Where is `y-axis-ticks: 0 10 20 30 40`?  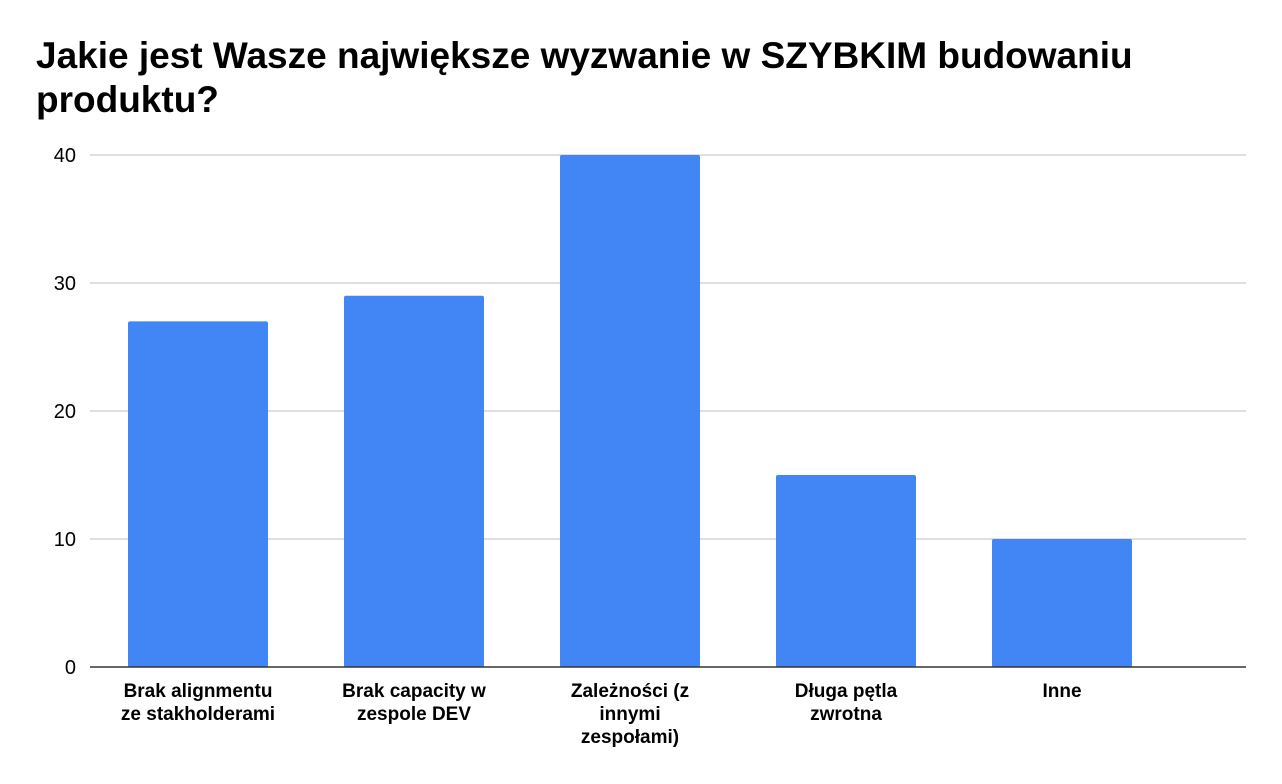 y-axis-ticks: 0 10 20 30 40 is located at coordinates (65, 412).